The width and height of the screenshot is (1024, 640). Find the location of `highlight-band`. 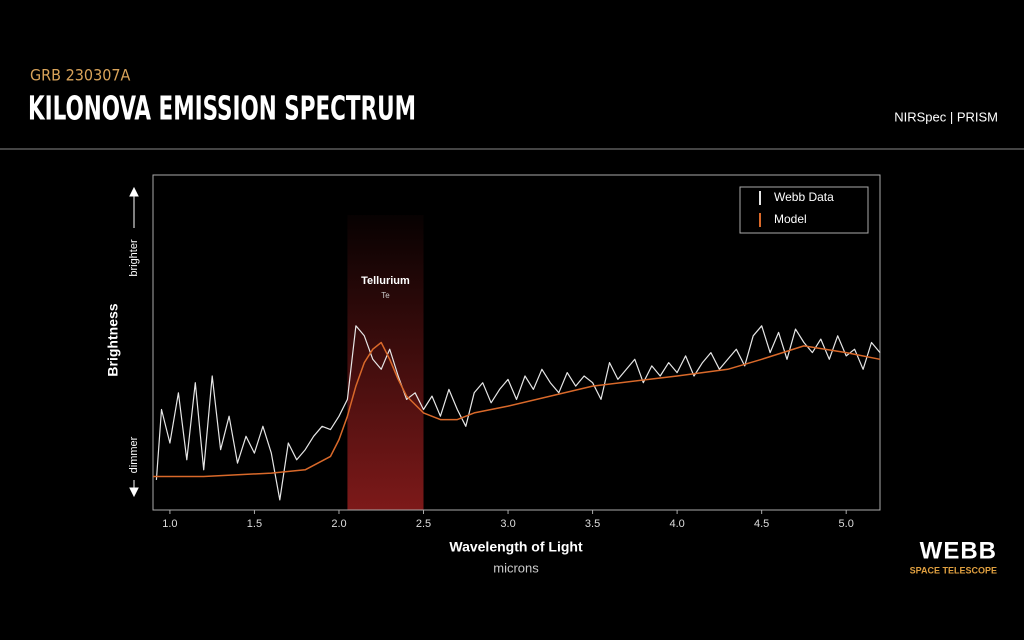

highlight-band is located at coordinates (385, 362).